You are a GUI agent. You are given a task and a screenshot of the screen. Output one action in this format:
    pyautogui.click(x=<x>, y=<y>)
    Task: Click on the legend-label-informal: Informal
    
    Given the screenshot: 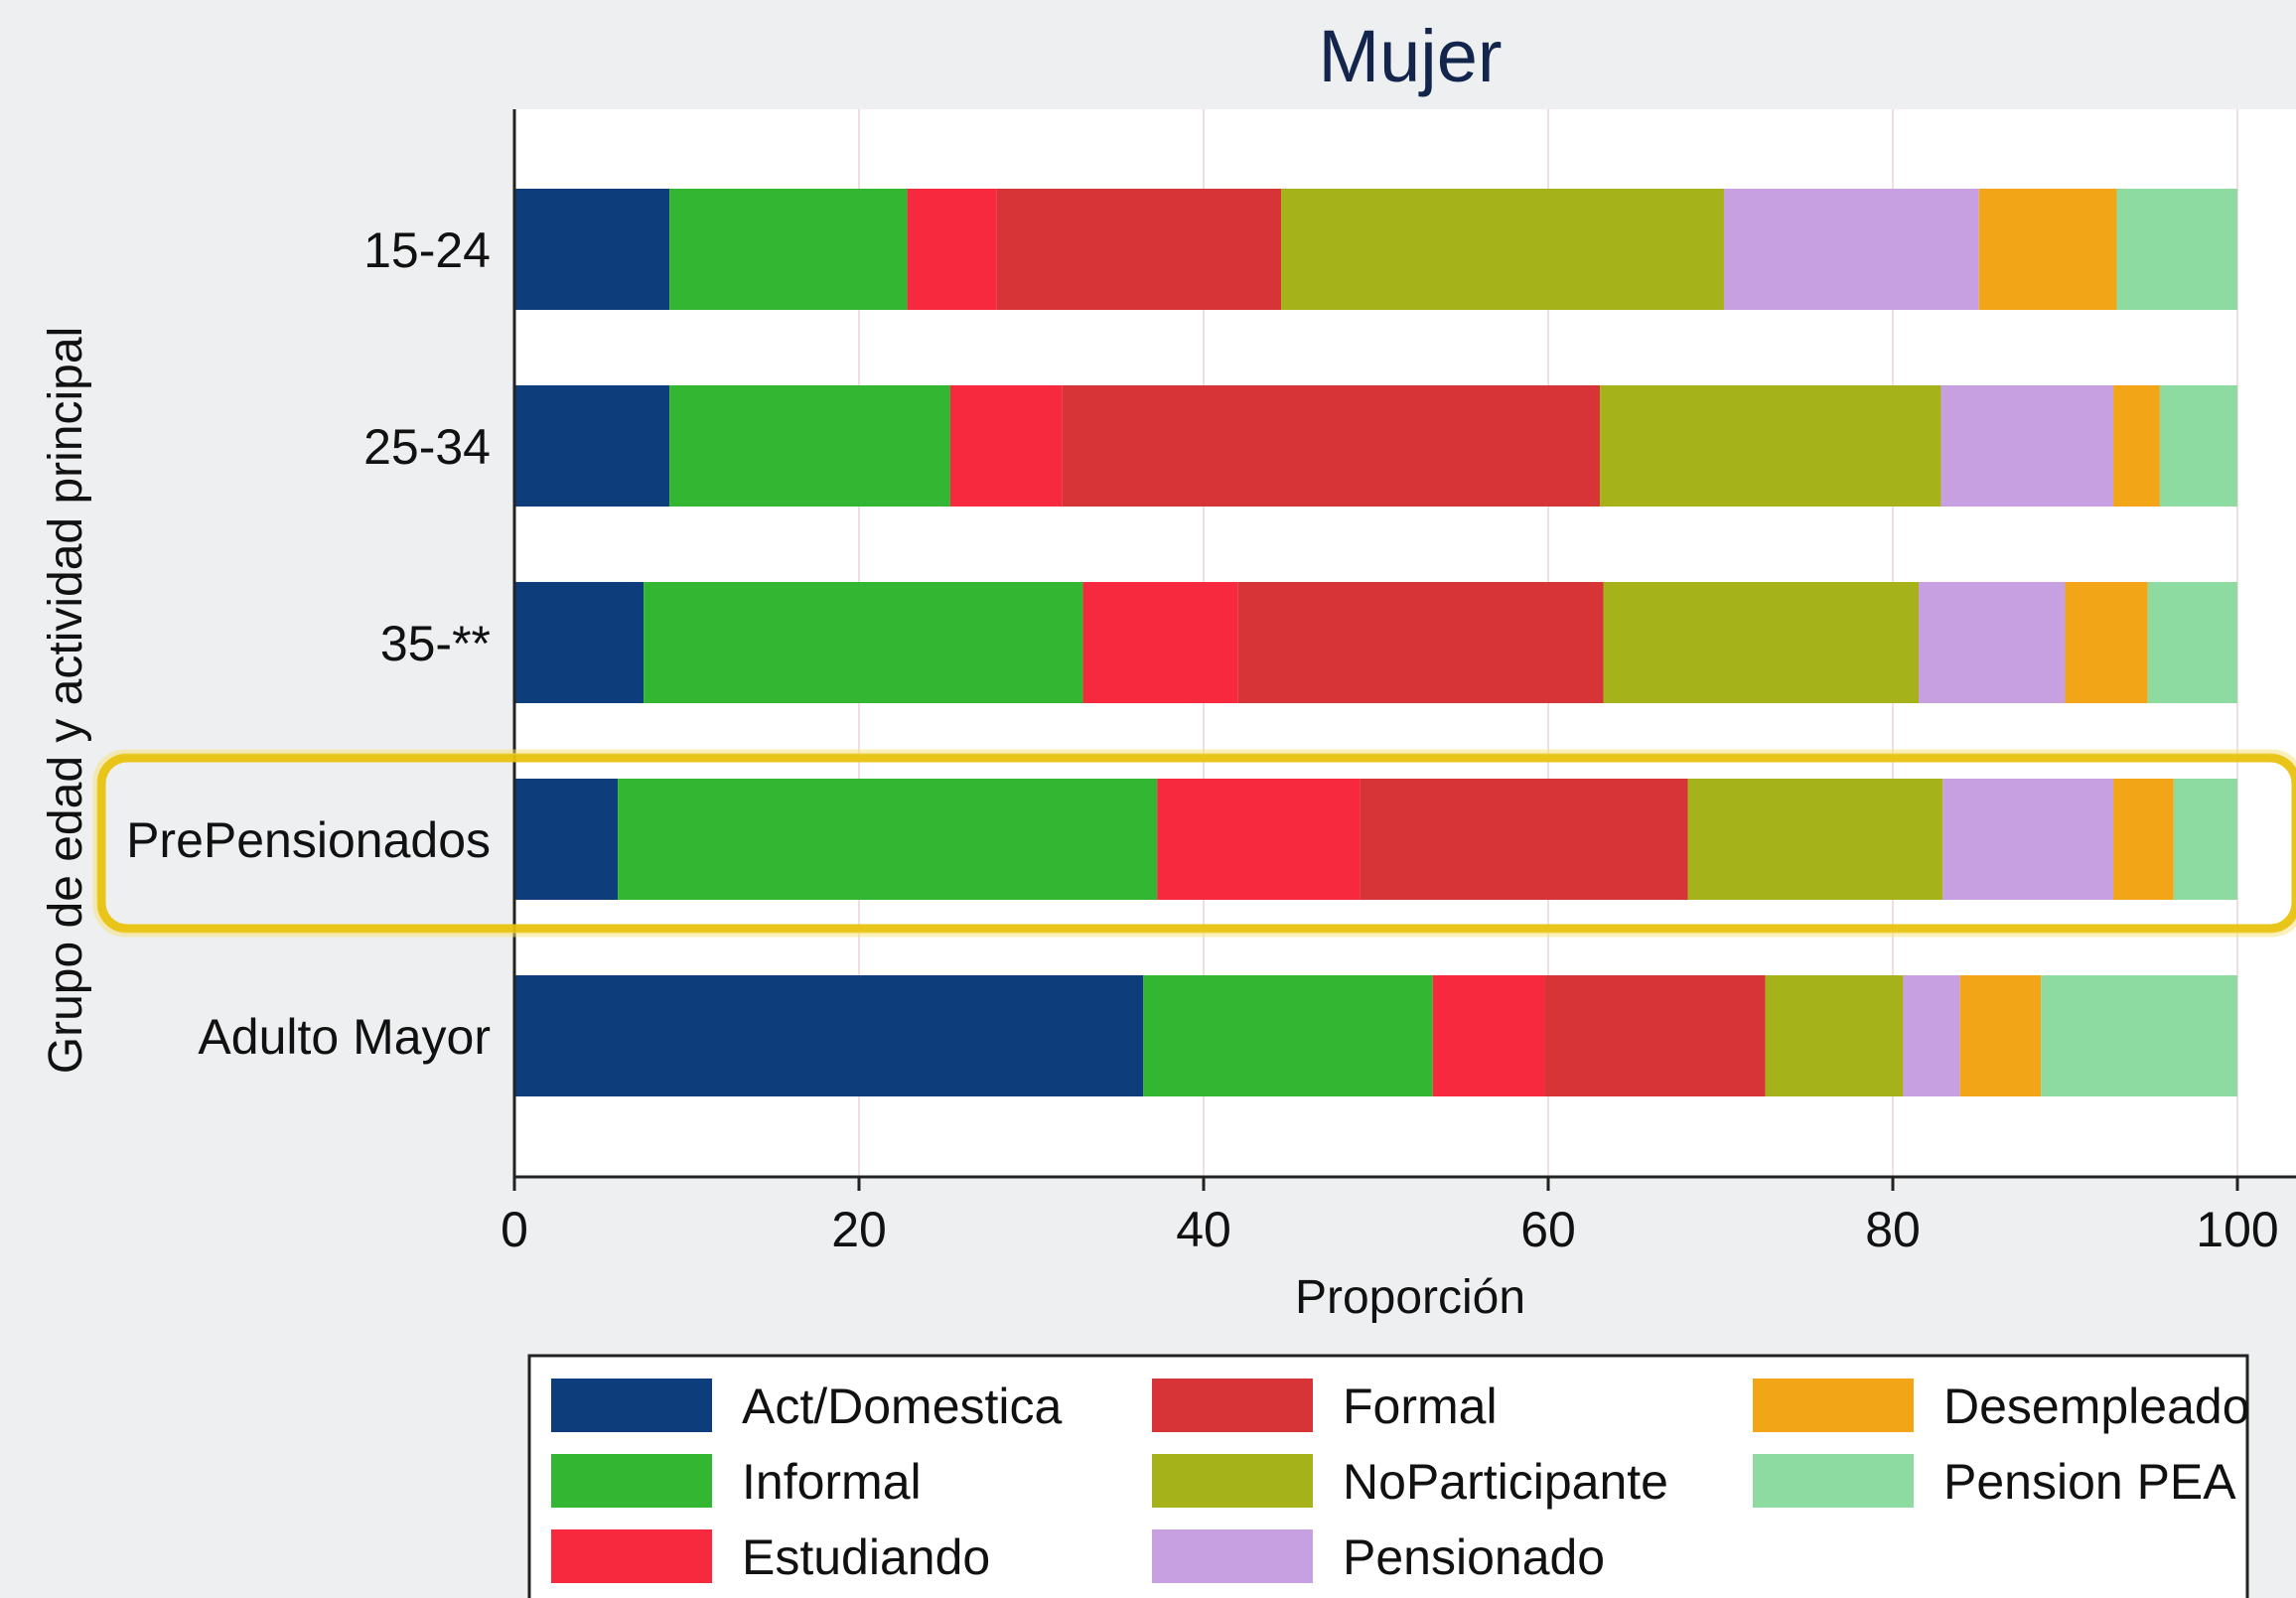 What is the action you would take?
    pyautogui.click(x=832, y=1482)
    